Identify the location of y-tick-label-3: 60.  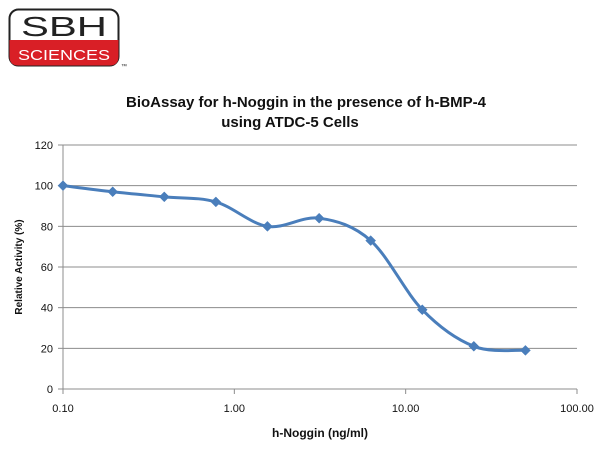
(47, 268).